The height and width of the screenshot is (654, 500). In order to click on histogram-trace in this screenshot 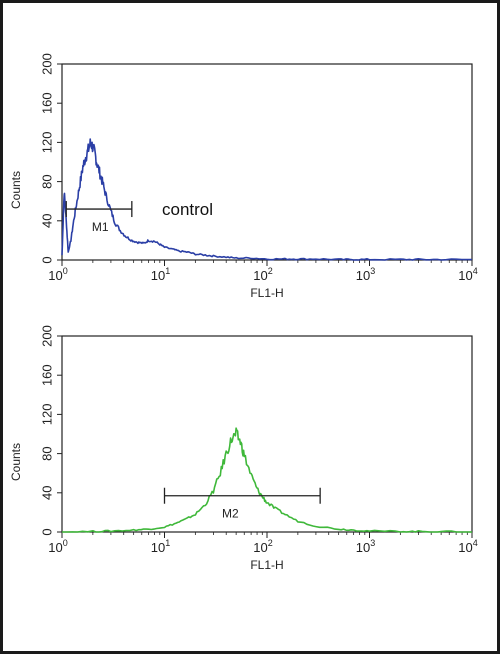, I will do `click(267, 480)`.